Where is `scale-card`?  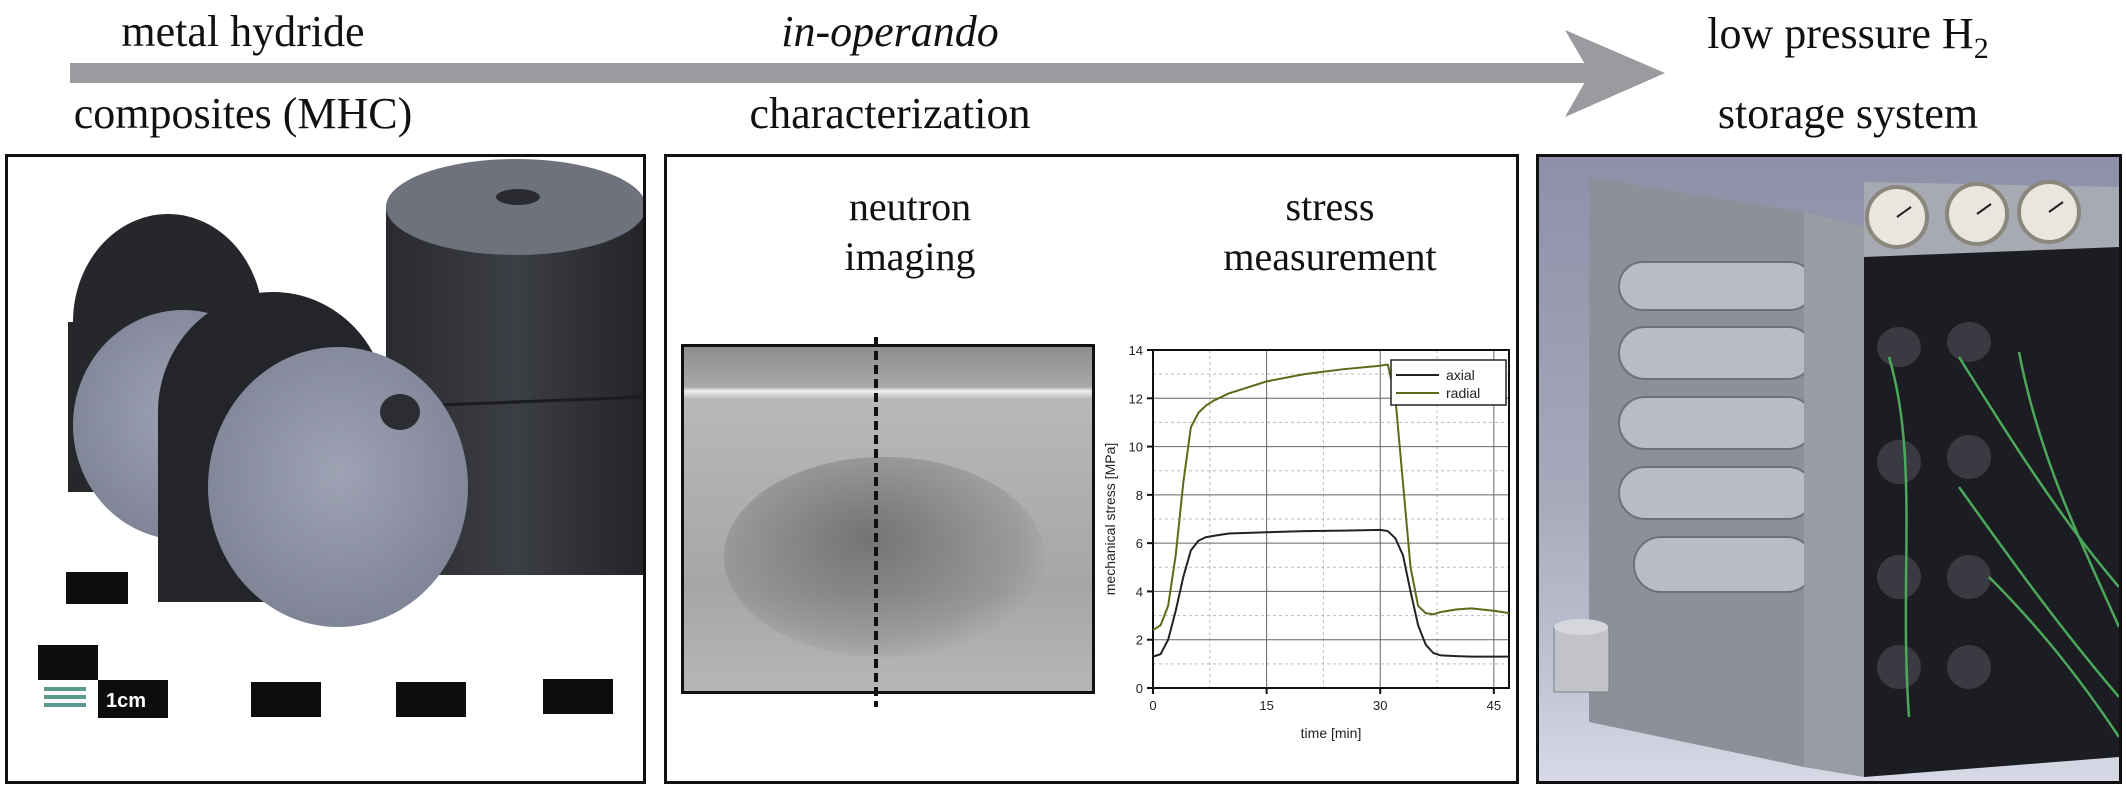 scale-card is located at coordinates (325, 645).